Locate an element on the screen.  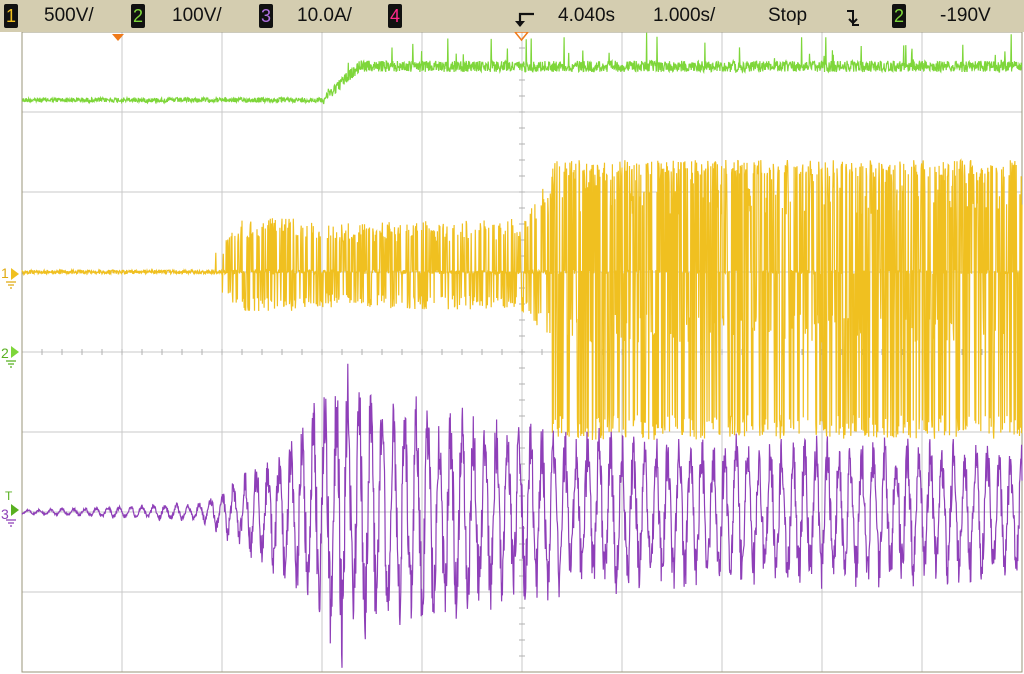
trigger-delay: 4.040s is located at coordinates (587, 15).